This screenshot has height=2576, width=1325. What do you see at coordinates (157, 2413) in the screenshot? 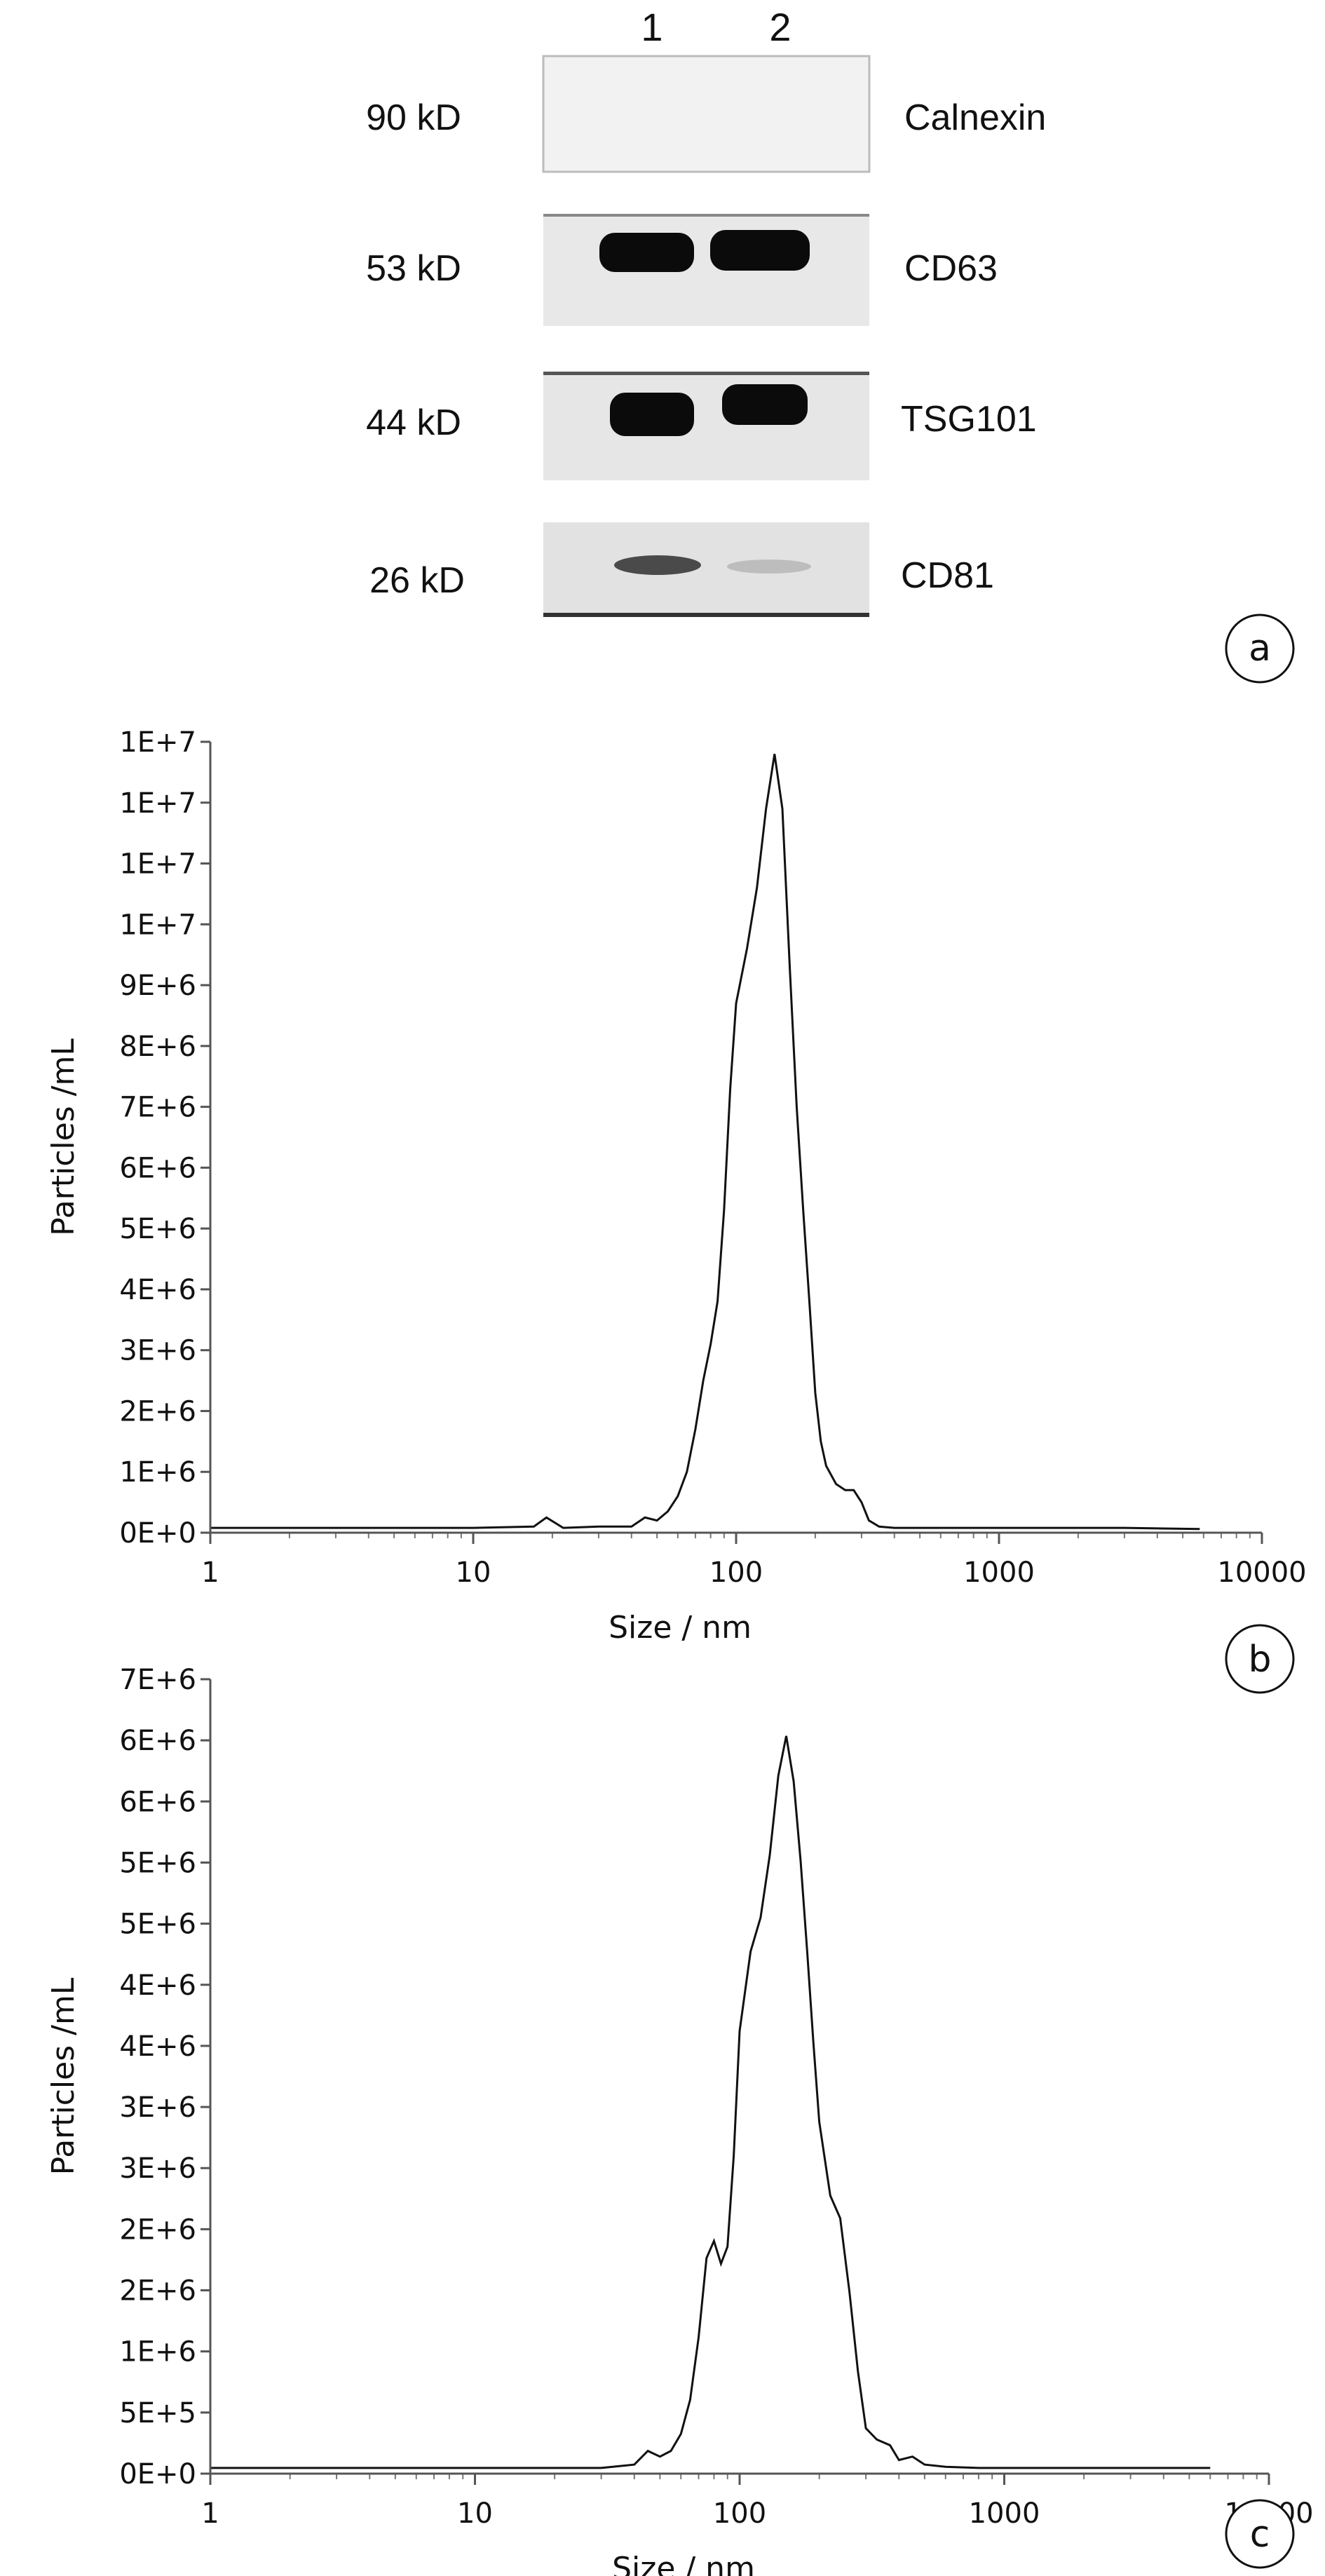
I see `y-tick-label: 5E+5` at bounding box center [157, 2413].